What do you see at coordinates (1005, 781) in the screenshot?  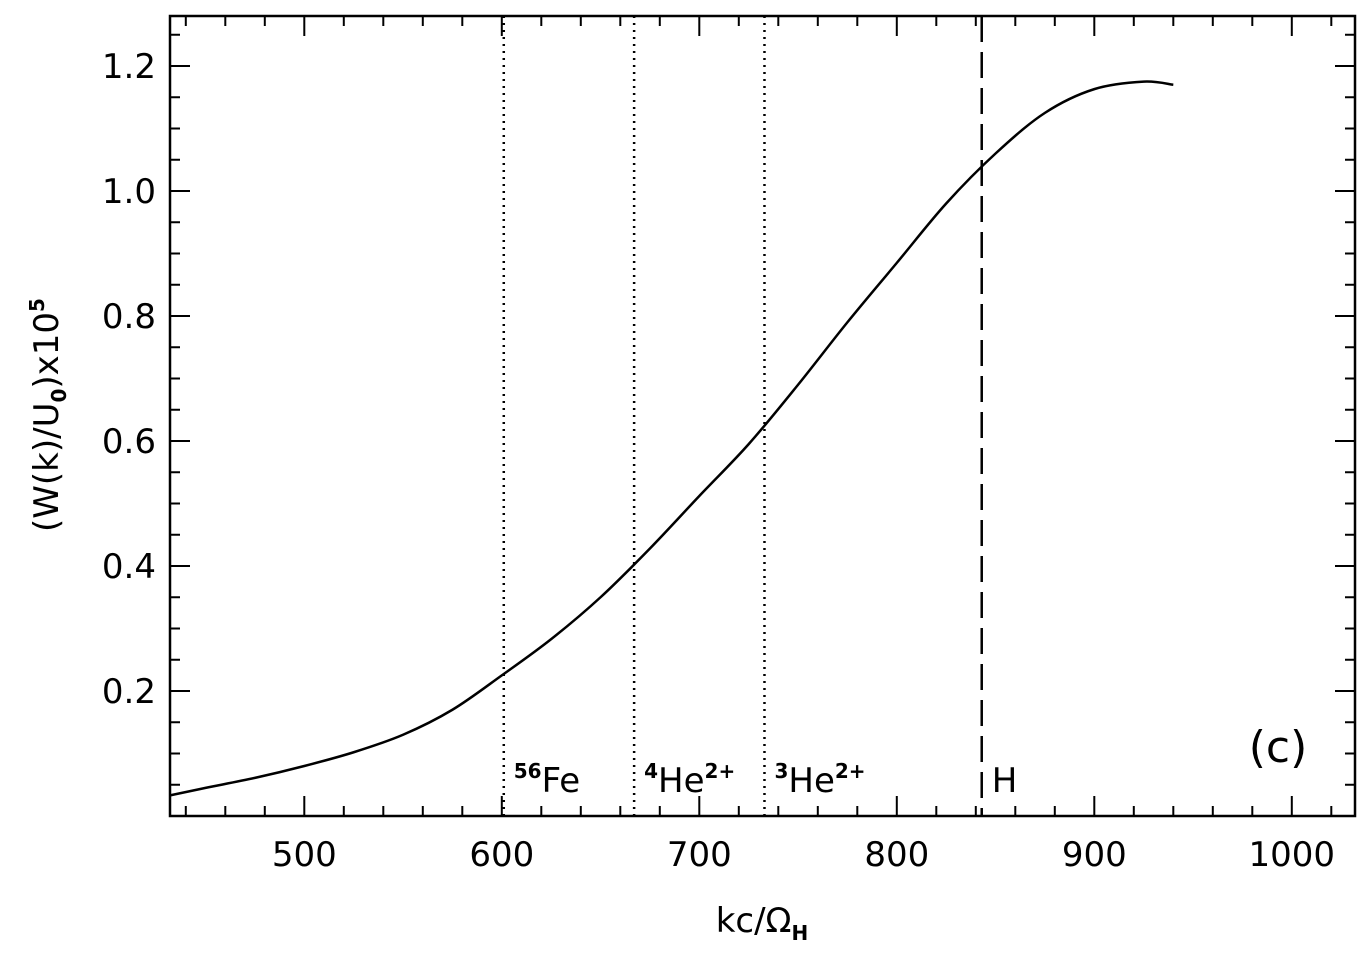 I see `marker-label: H` at bounding box center [1005, 781].